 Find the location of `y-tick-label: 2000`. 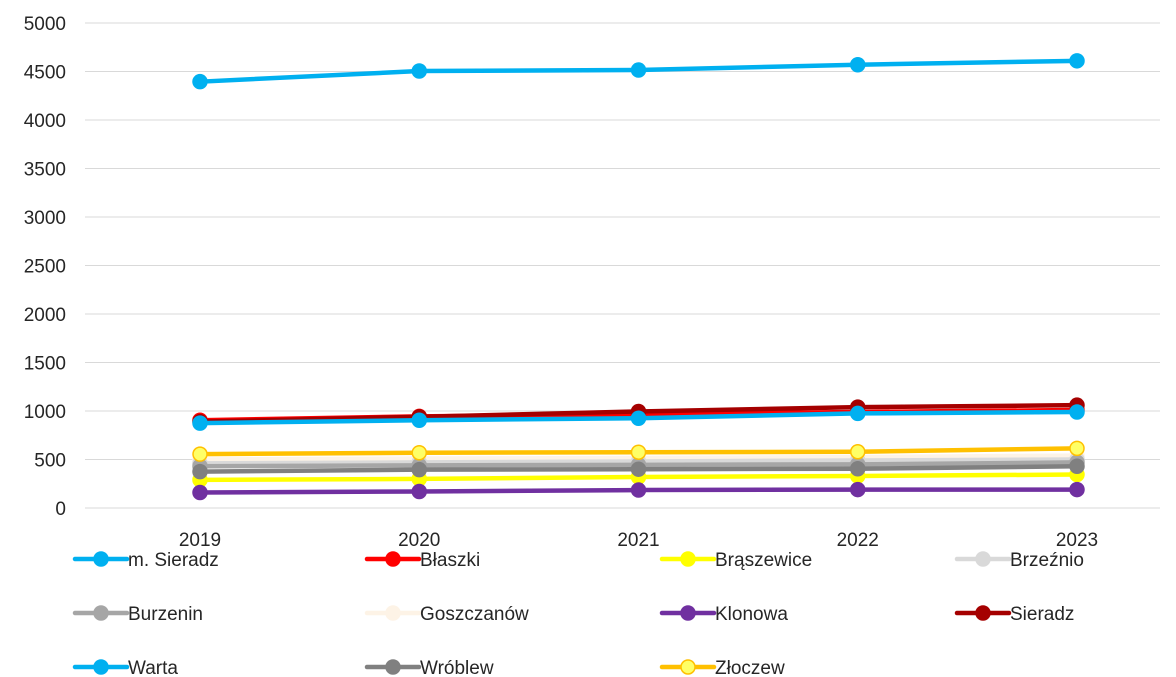

y-tick-label: 2000 is located at coordinates (45, 315).